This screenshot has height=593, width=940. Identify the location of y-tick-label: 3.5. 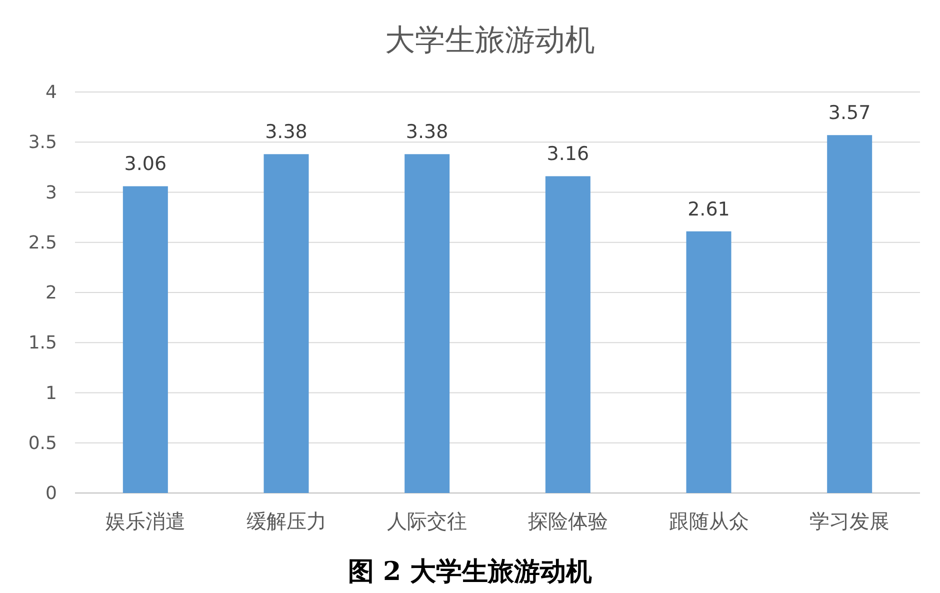
(42, 143).